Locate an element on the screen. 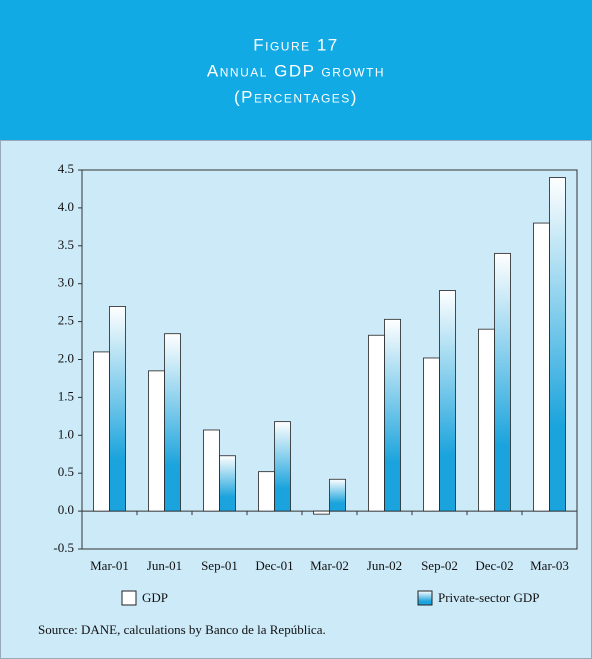 Image resolution: width=592 pixels, height=659 pixels. y-tick-label: 3.0 is located at coordinates (66, 282).